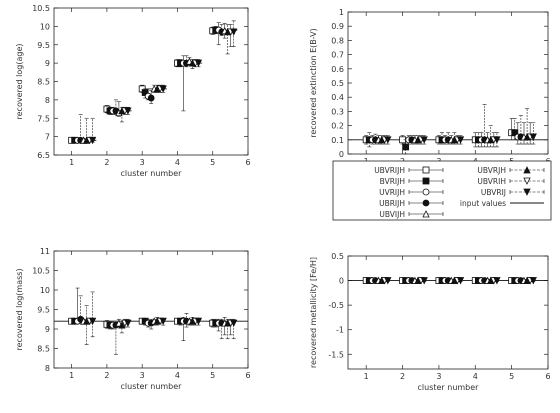  Describe the element at coordinates (337, 111) in the screenshot. I see `y-tick-label: 0.3` at that location.